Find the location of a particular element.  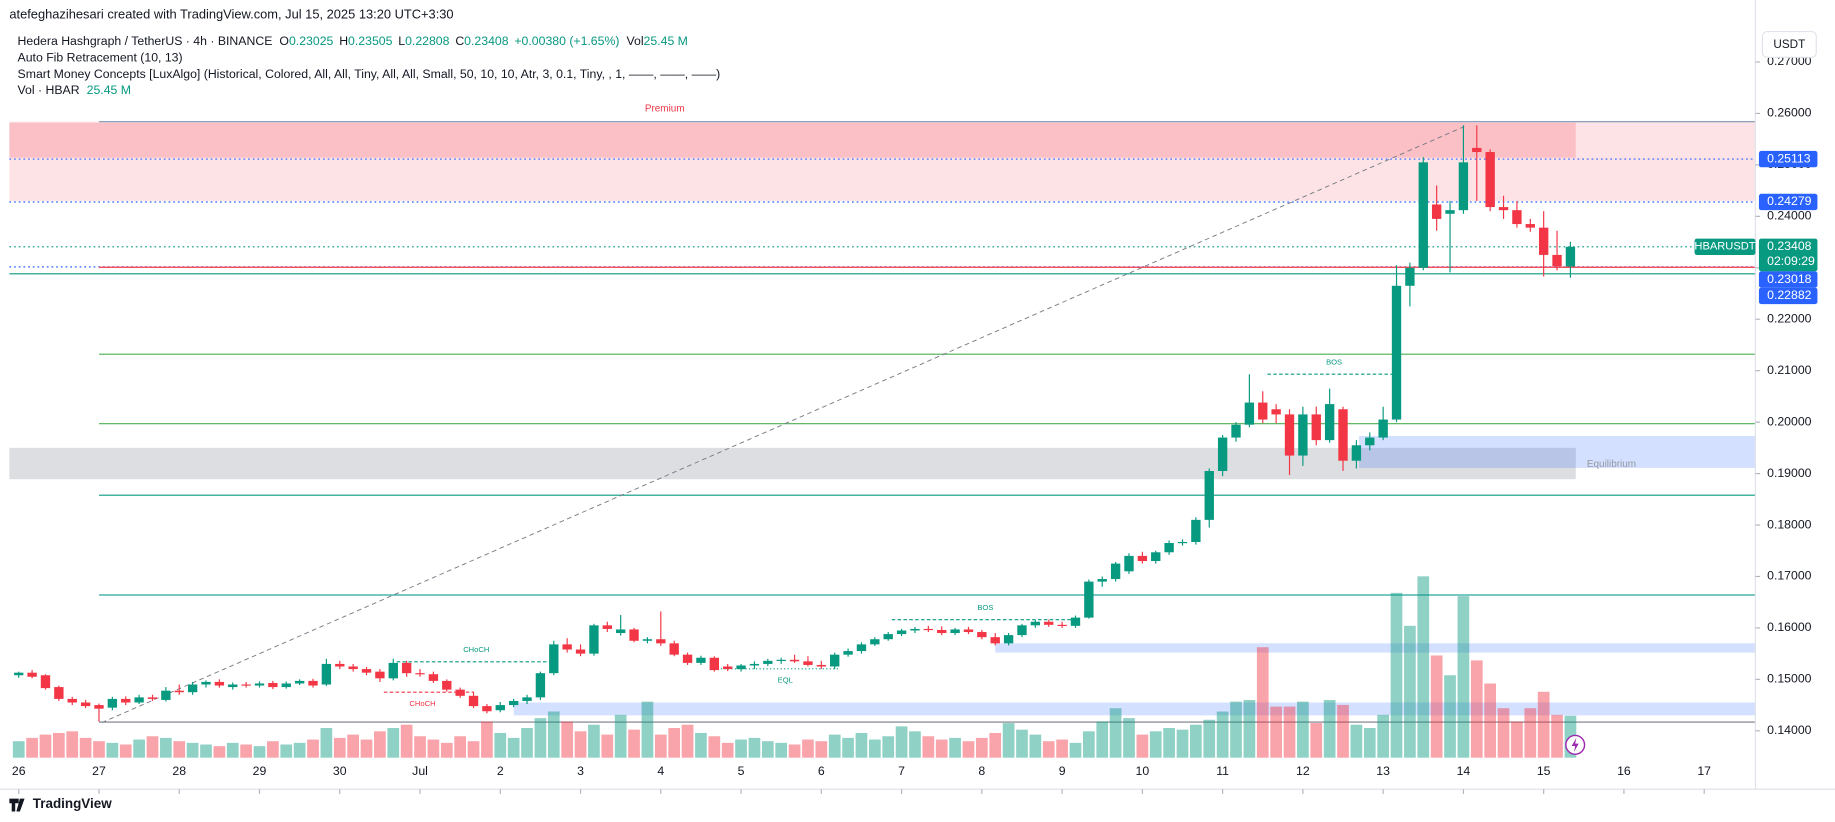

y-tick-label: 0.20000 is located at coordinates (1789, 421).